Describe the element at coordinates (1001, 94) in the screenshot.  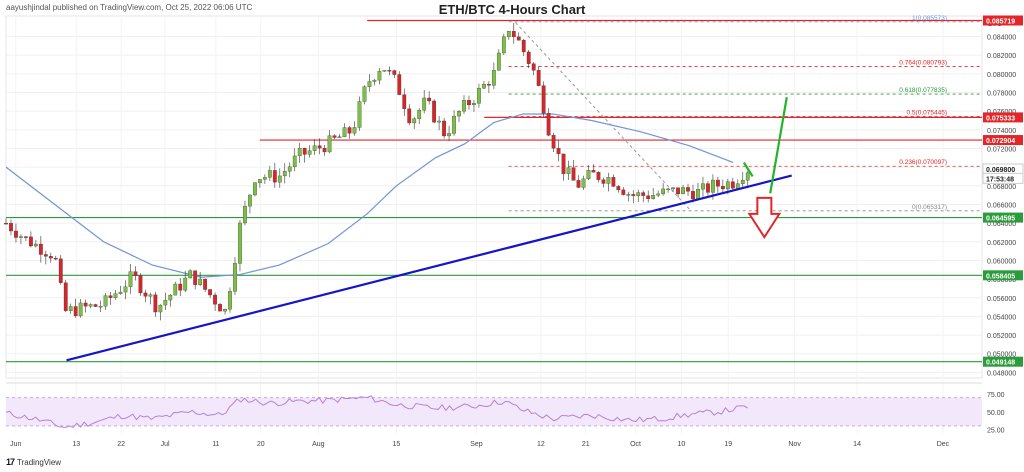
I see `y-tick-label: 0.078000` at that location.